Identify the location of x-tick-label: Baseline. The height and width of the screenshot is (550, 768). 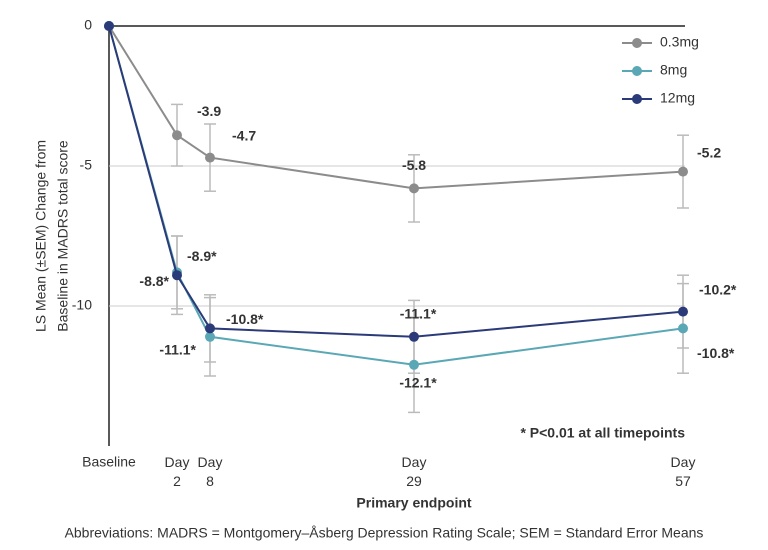
(109, 462).